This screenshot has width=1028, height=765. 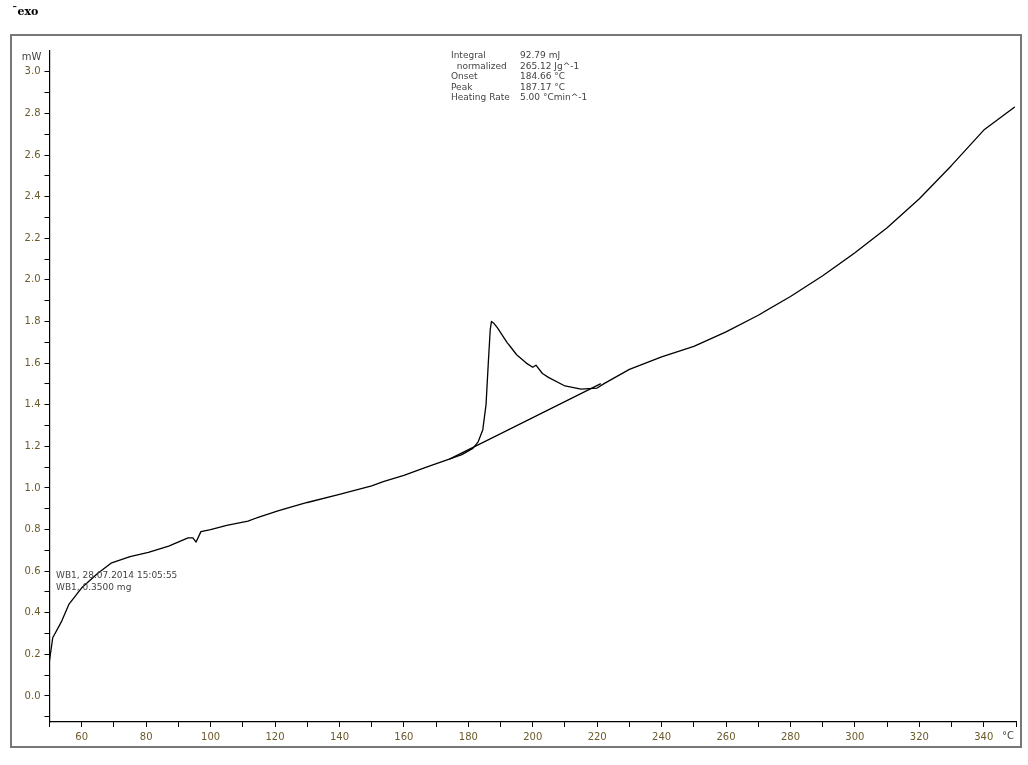 I want to click on x-tick-label: 80, so click(x=146, y=736).